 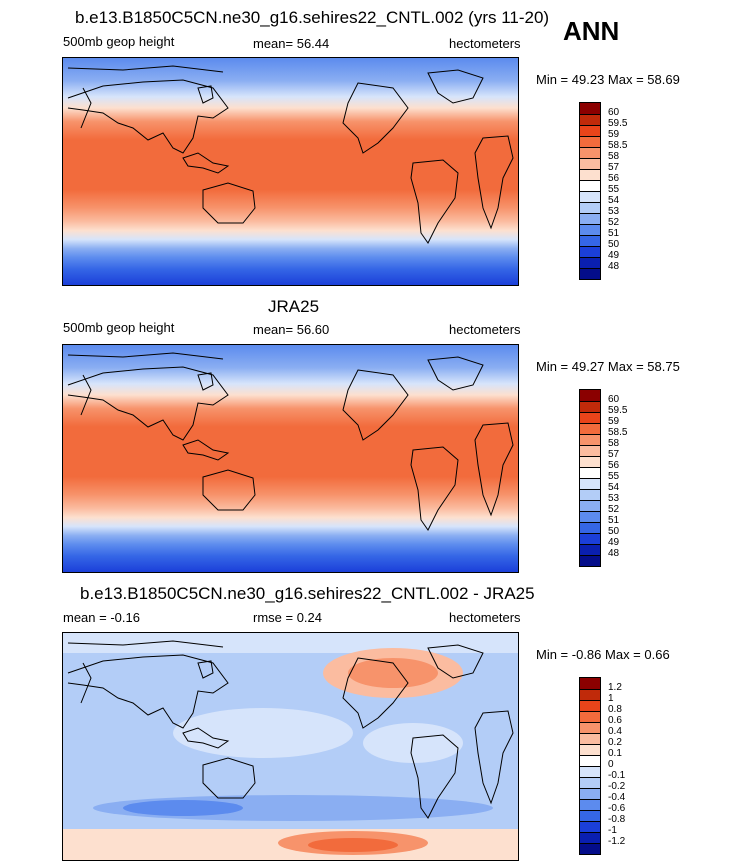 What do you see at coordinates (291, 329) in the screenshot?
I see `panel-2-mean-label: mean= 56.60` at bounding box center [291, 329].